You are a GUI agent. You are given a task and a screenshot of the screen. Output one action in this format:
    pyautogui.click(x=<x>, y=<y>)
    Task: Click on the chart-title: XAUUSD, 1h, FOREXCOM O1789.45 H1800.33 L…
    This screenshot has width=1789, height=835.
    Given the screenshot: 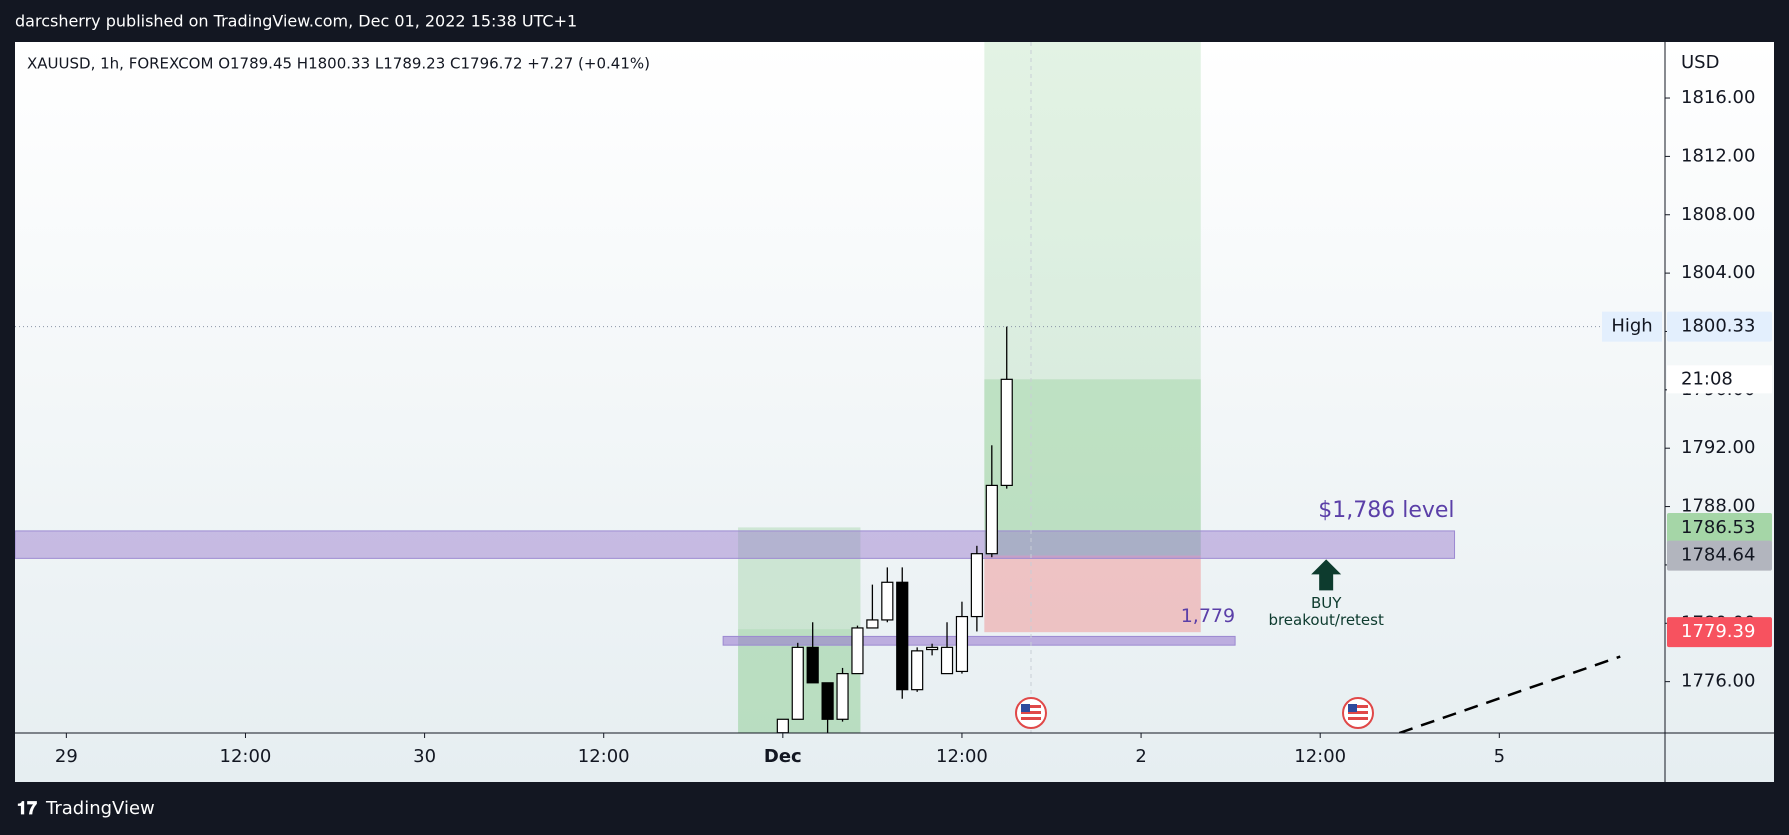 What is the action you would take?
    pyautogui.click(x=338, y=64)
    